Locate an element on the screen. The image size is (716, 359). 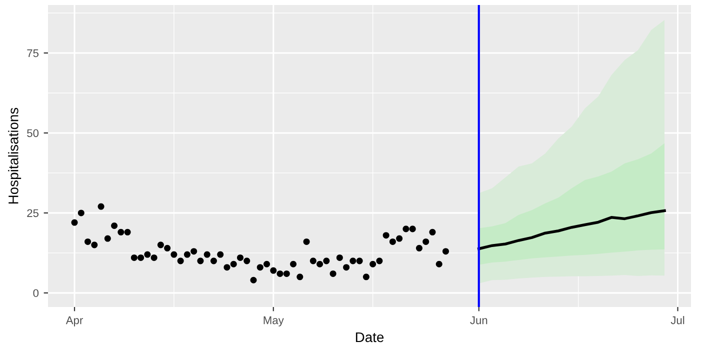
y-tick-label: 75 is located at coordinates (33, 53).